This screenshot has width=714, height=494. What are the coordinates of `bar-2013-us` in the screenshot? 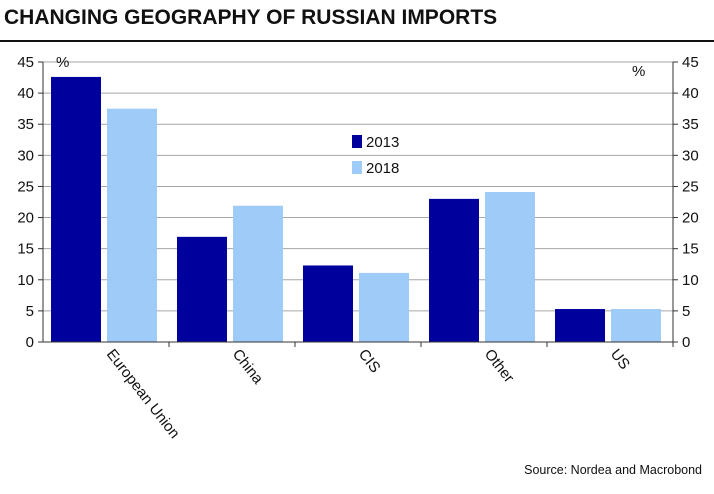 It's located at (580, 325).